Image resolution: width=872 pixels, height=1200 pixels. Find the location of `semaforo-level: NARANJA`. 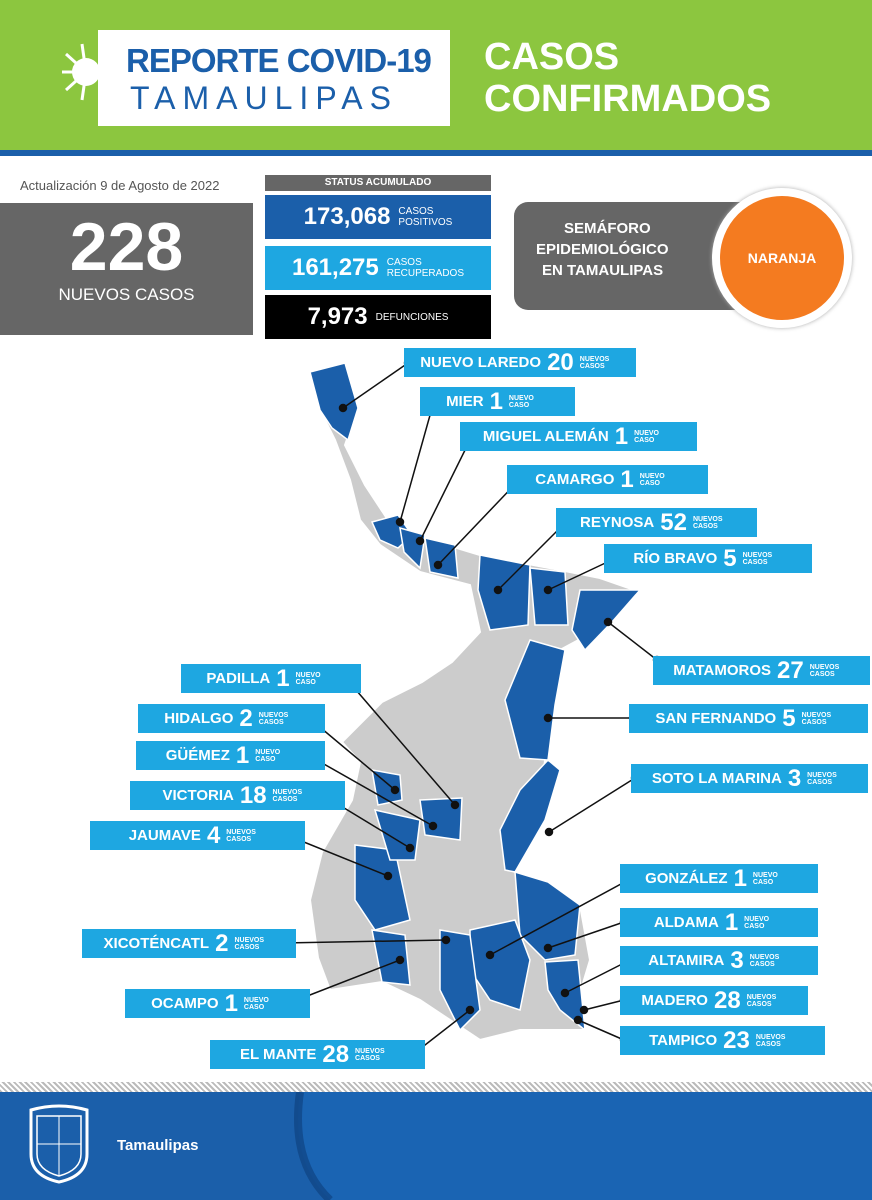

semaforo-level: NARANJA is located at coordinates (782, 258).